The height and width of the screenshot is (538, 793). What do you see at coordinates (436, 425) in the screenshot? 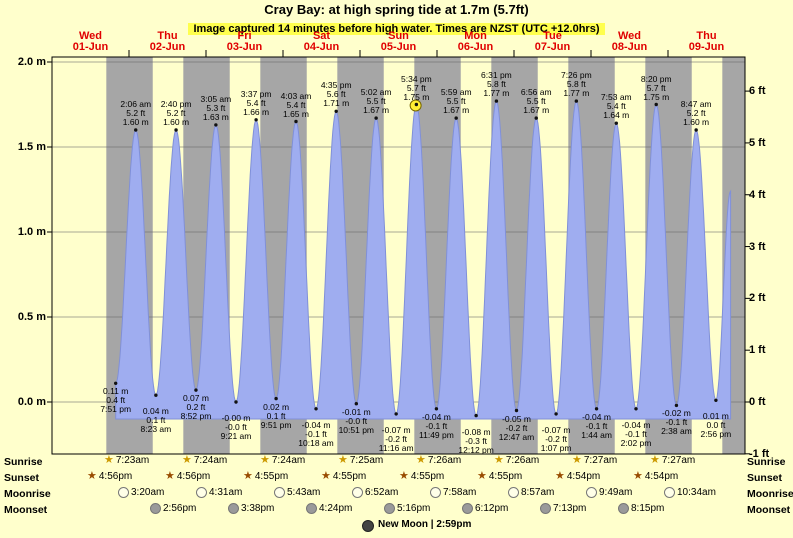
I see `low-tide-label: -0.04 m -0.1 ft 11:49 pm` at bounding box center [436, 425].